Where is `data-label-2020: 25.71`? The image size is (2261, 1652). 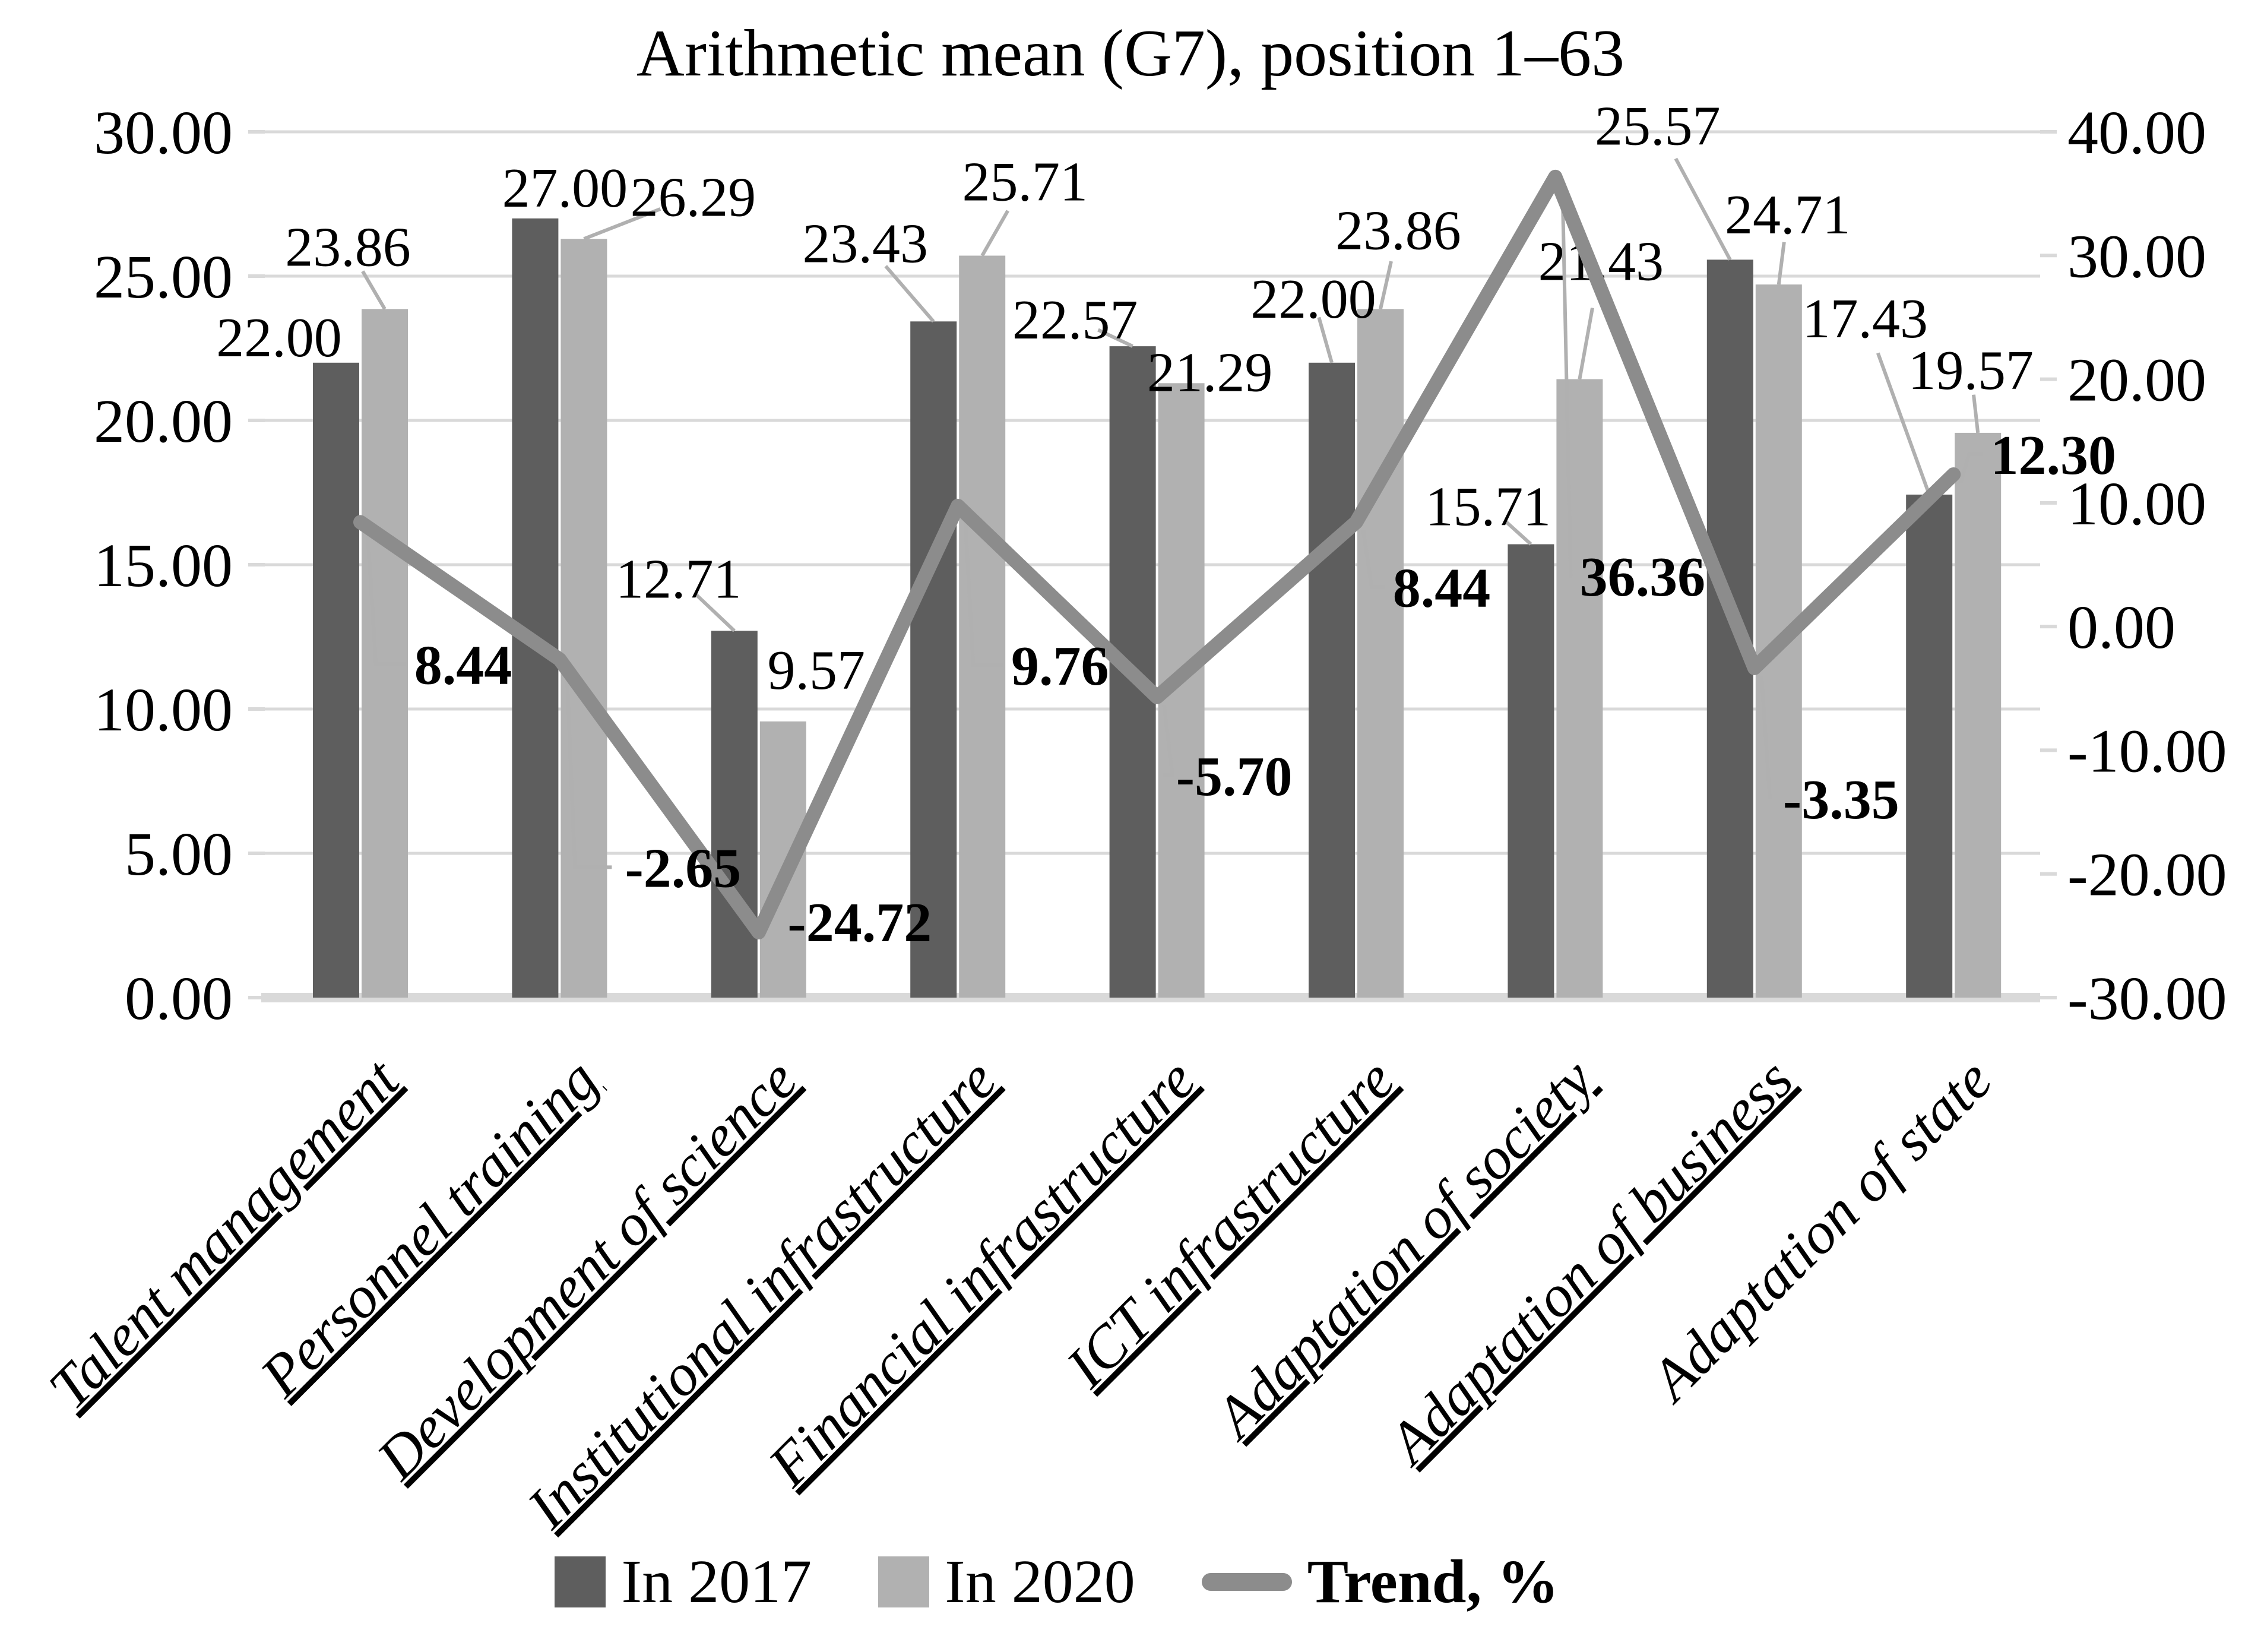 data-label-2020: 25.71 is located at coordinates (1025, 182).